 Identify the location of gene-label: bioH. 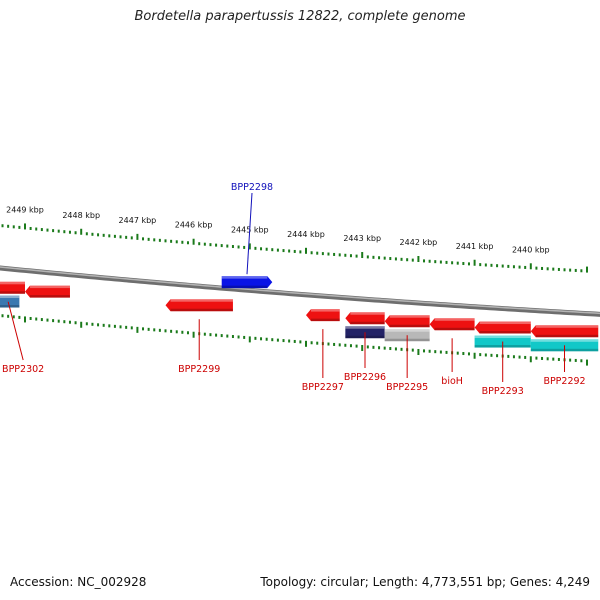
(452, 381).